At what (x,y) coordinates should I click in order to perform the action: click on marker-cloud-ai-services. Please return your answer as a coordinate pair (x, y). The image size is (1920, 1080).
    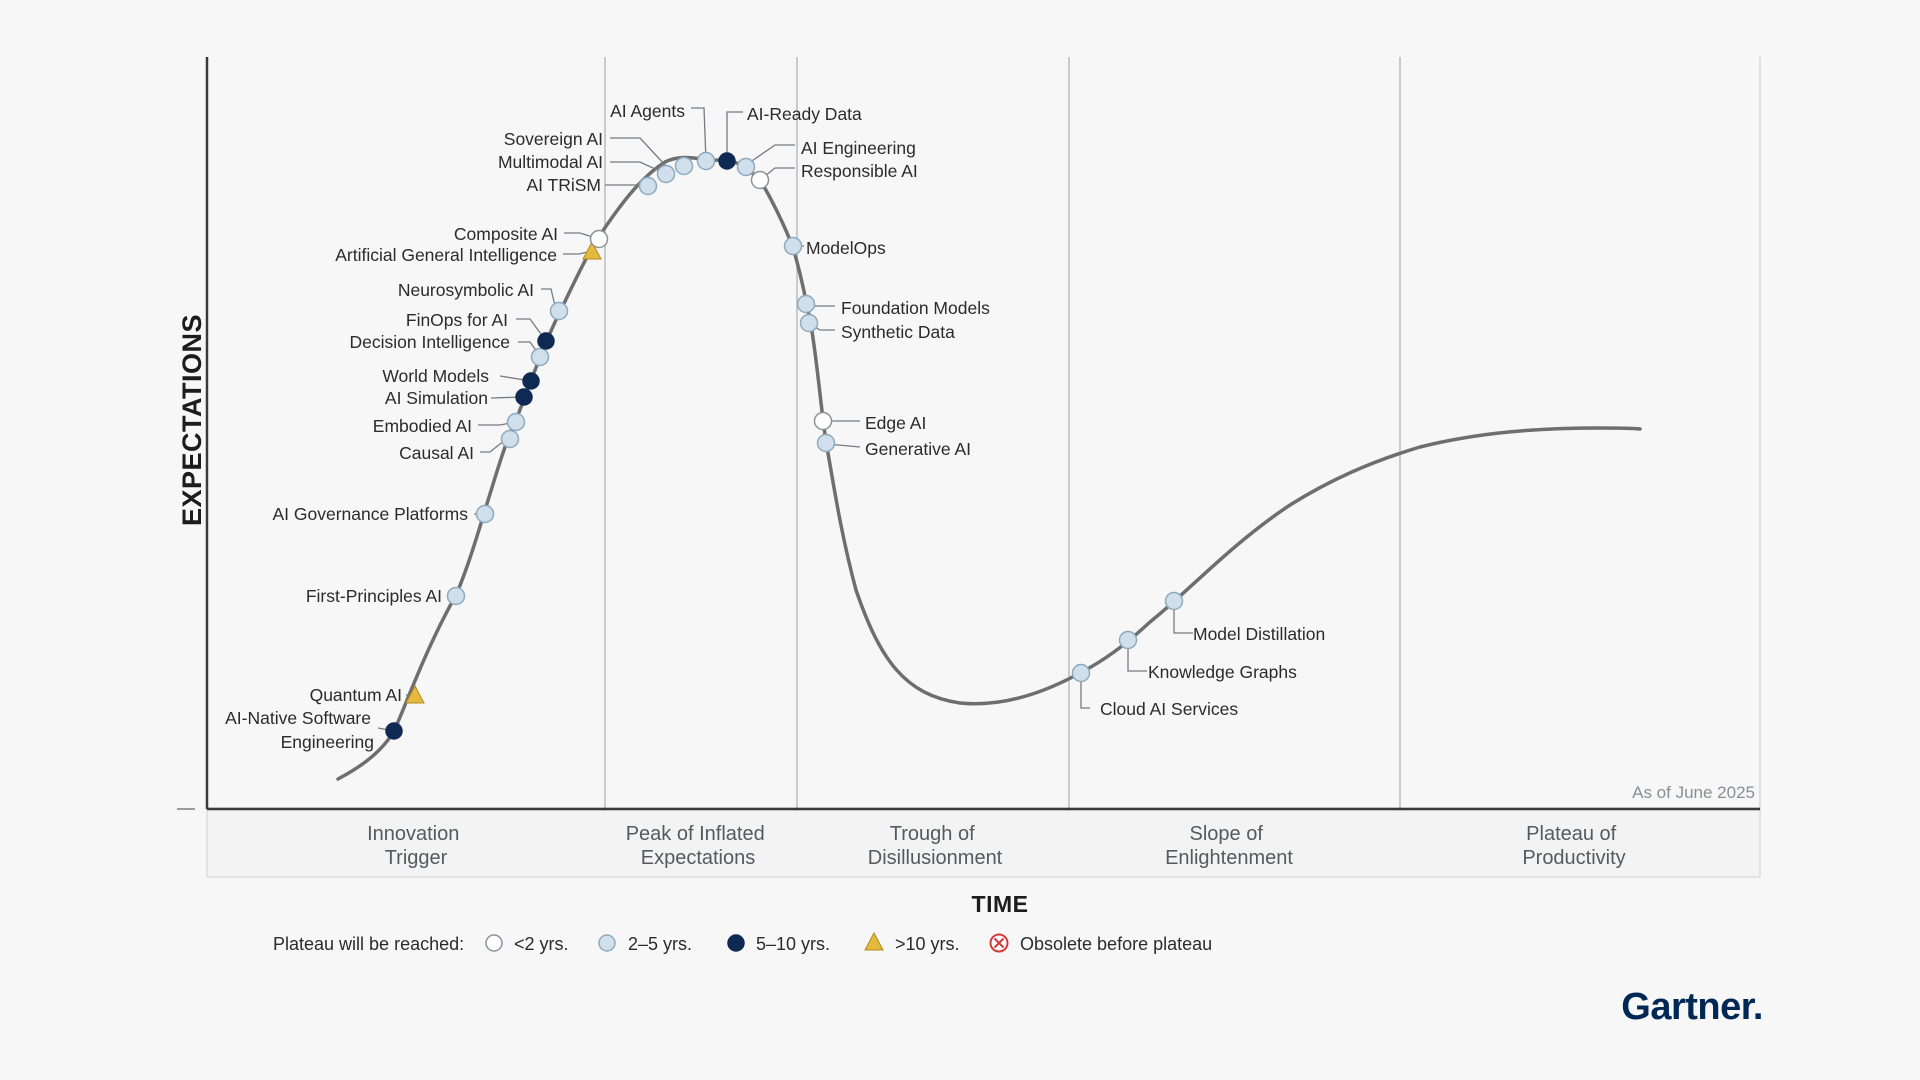
    Looking at the image, I should click on (1081, 673).